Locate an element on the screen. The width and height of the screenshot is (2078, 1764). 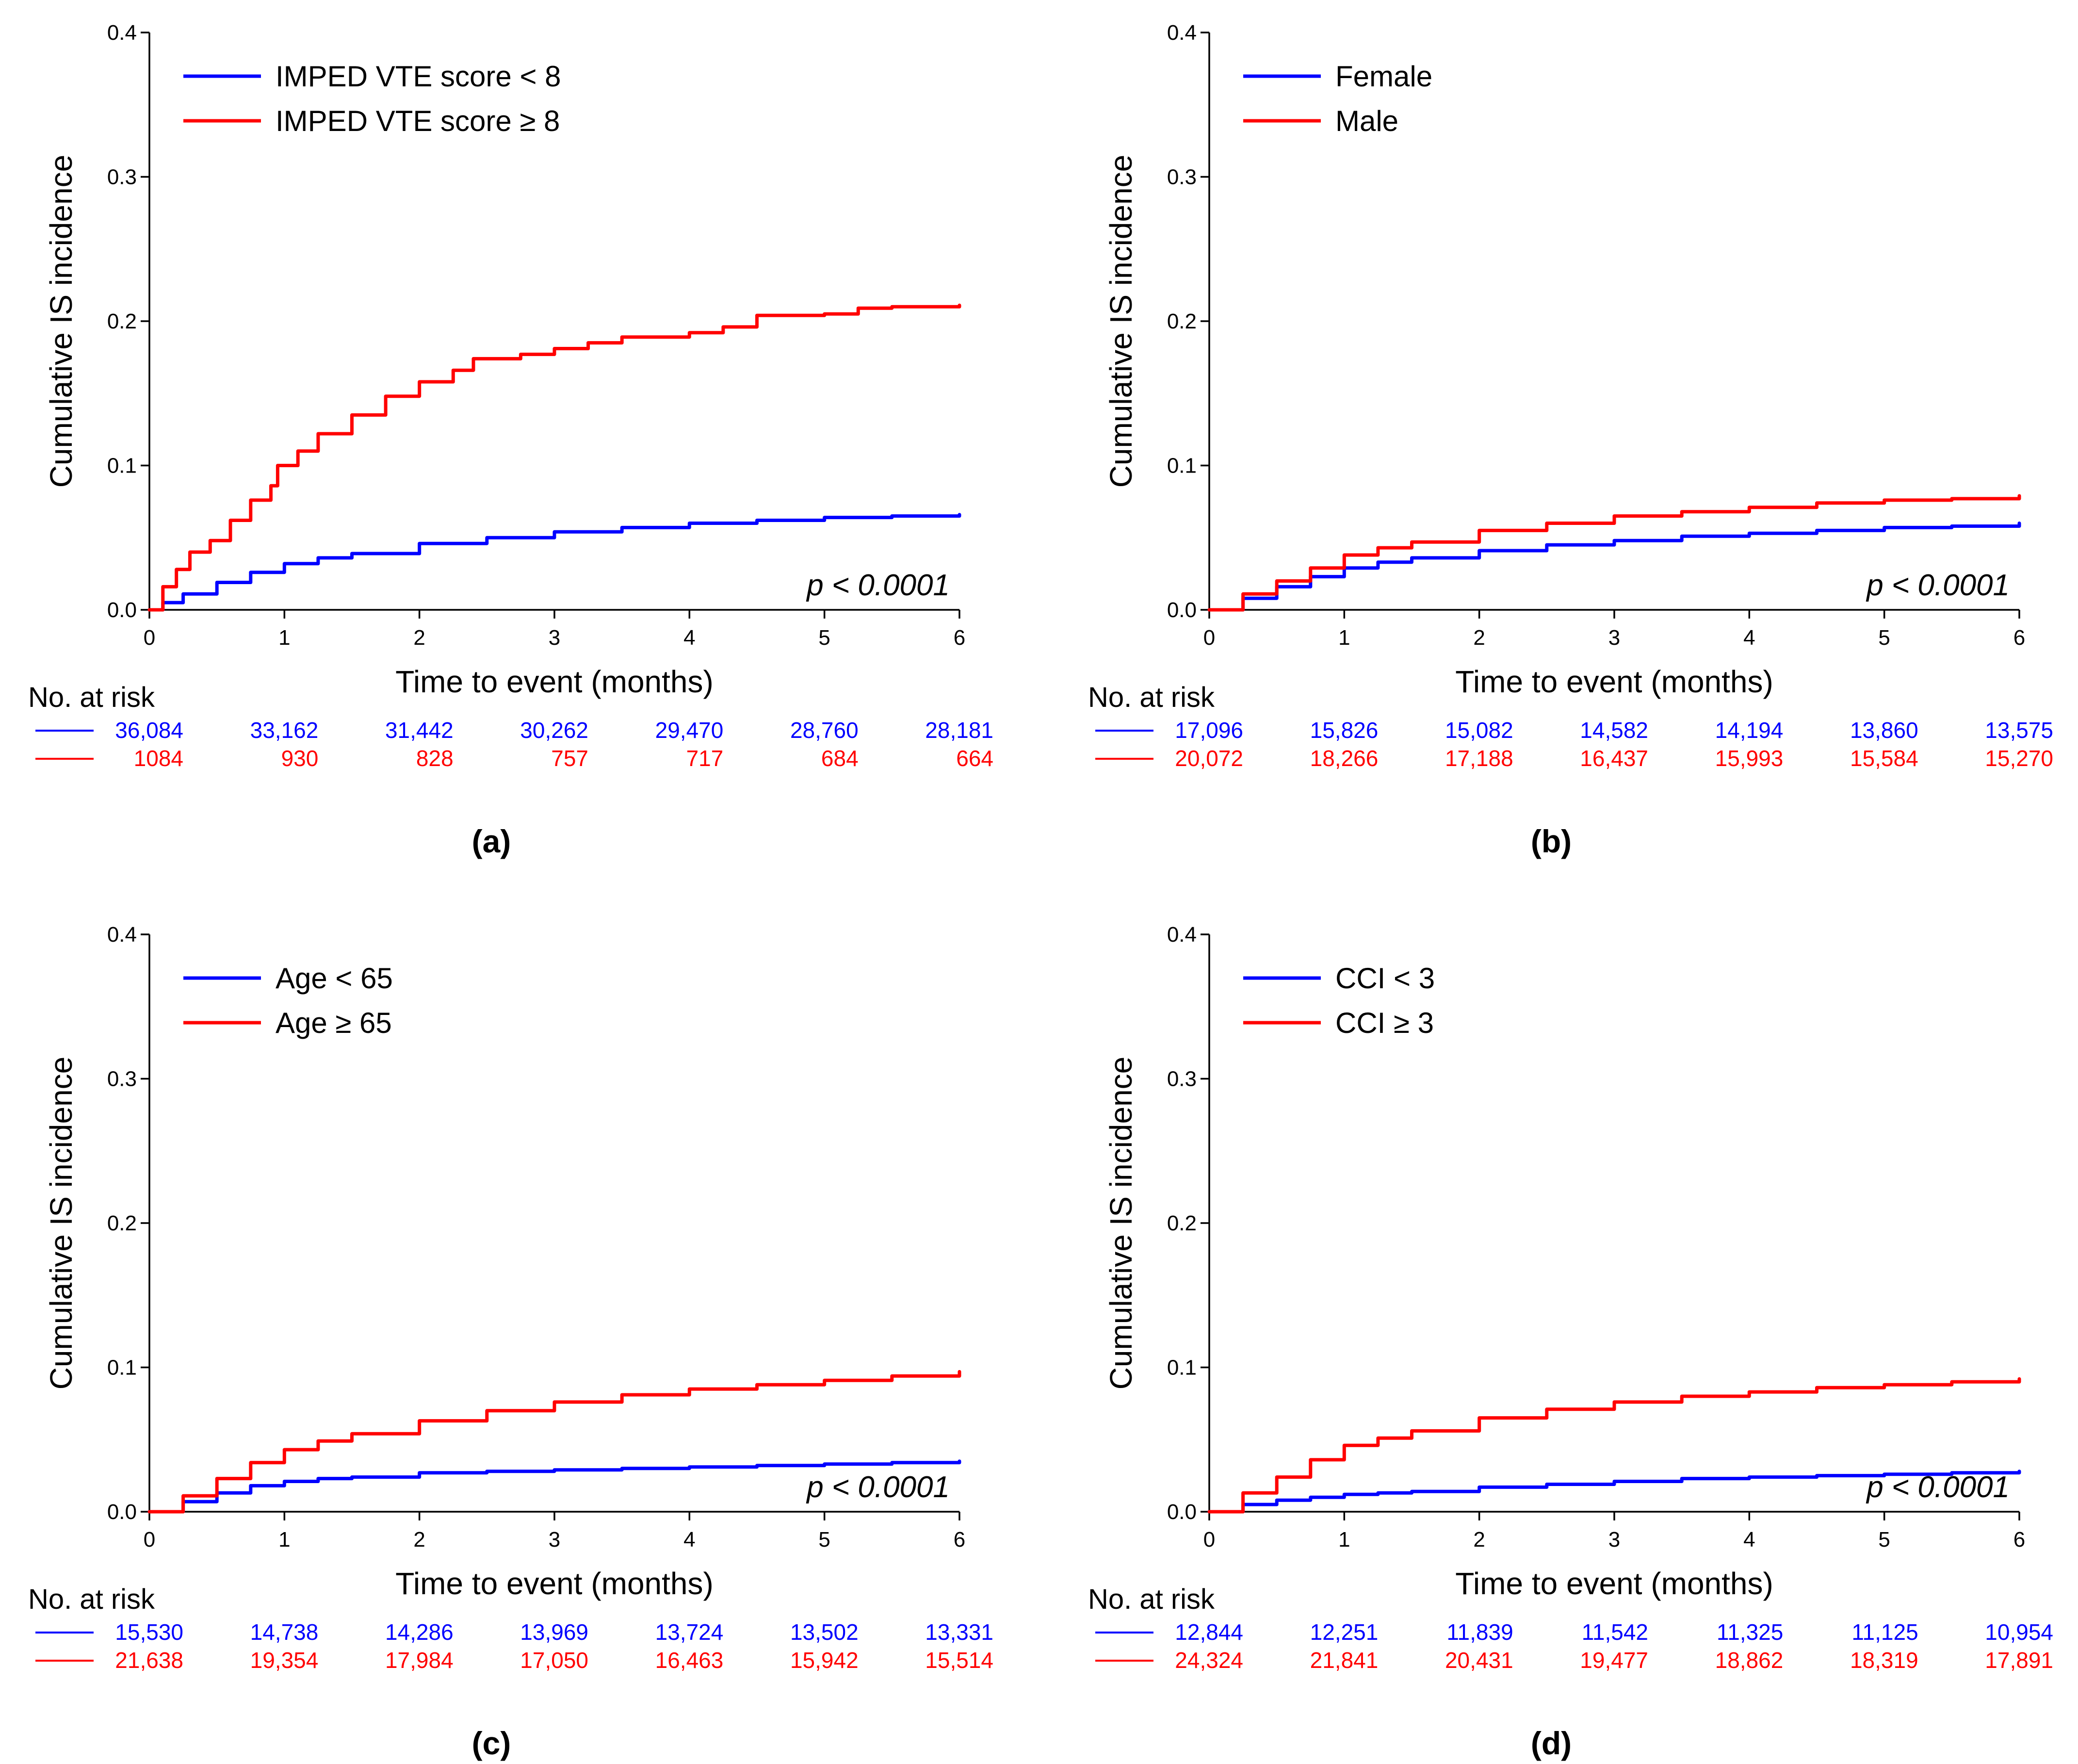
risk-number: 1084 is located at coordinates (159, 758).